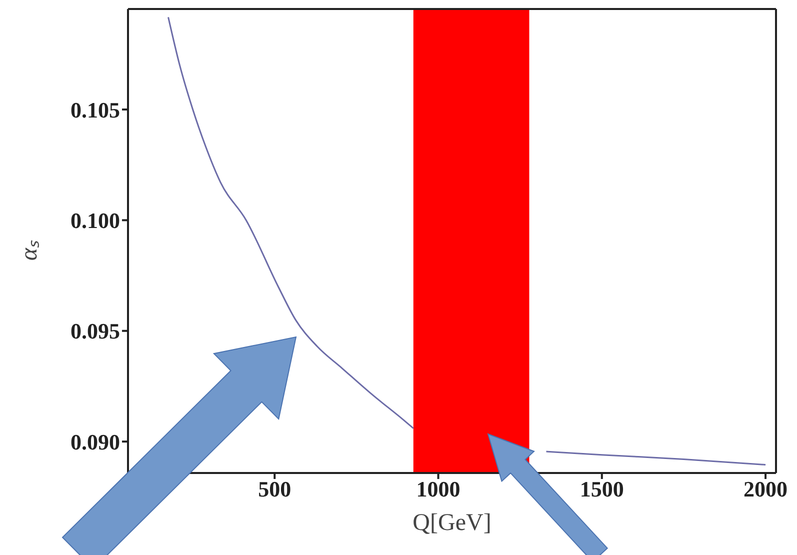 This screenshot has width=797, height=555. Describe the element at coordinates (29, 250) in the screenshot. I see `y-axis-title: αₛ` at that location.